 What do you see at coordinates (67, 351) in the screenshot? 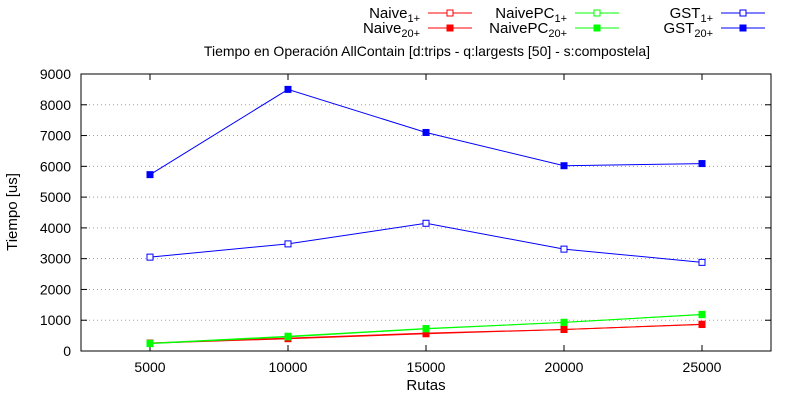
I see `y-tick-label: 0` at bounding box center [67, 351].